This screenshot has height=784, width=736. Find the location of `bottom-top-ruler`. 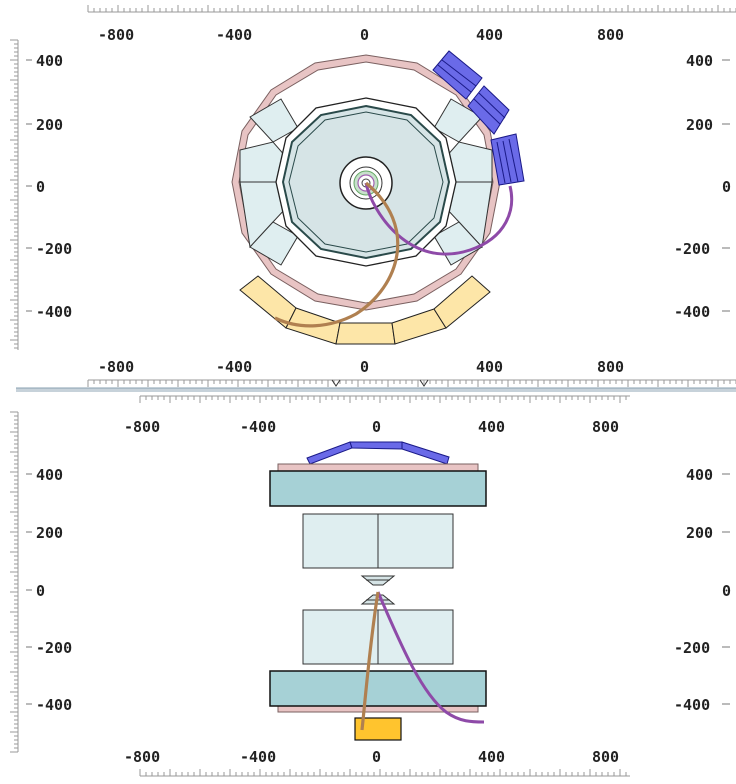

bottom-top-ruler is located at coordinates (384, 399).